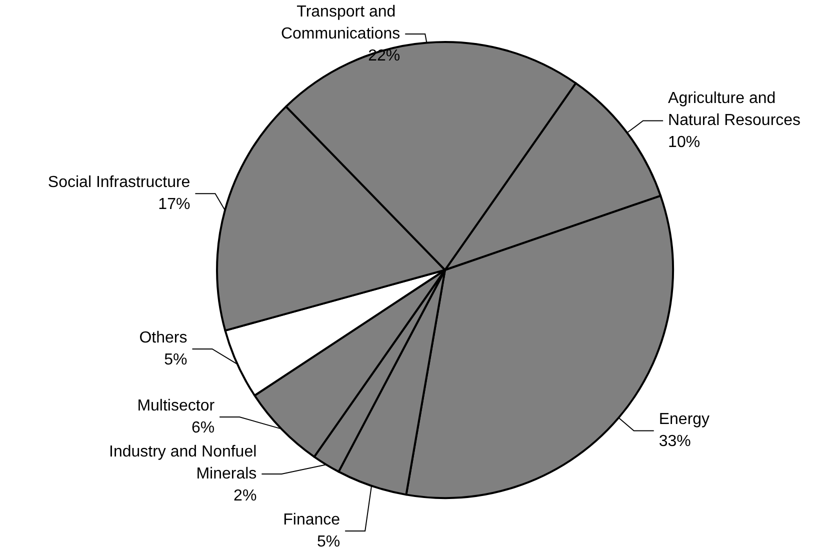 This screenshot has width=828, height=554. What do you see at coordinates (203, 428) in the screenshot?
I see `data-label: 6%` at bounding box center [203, 428].